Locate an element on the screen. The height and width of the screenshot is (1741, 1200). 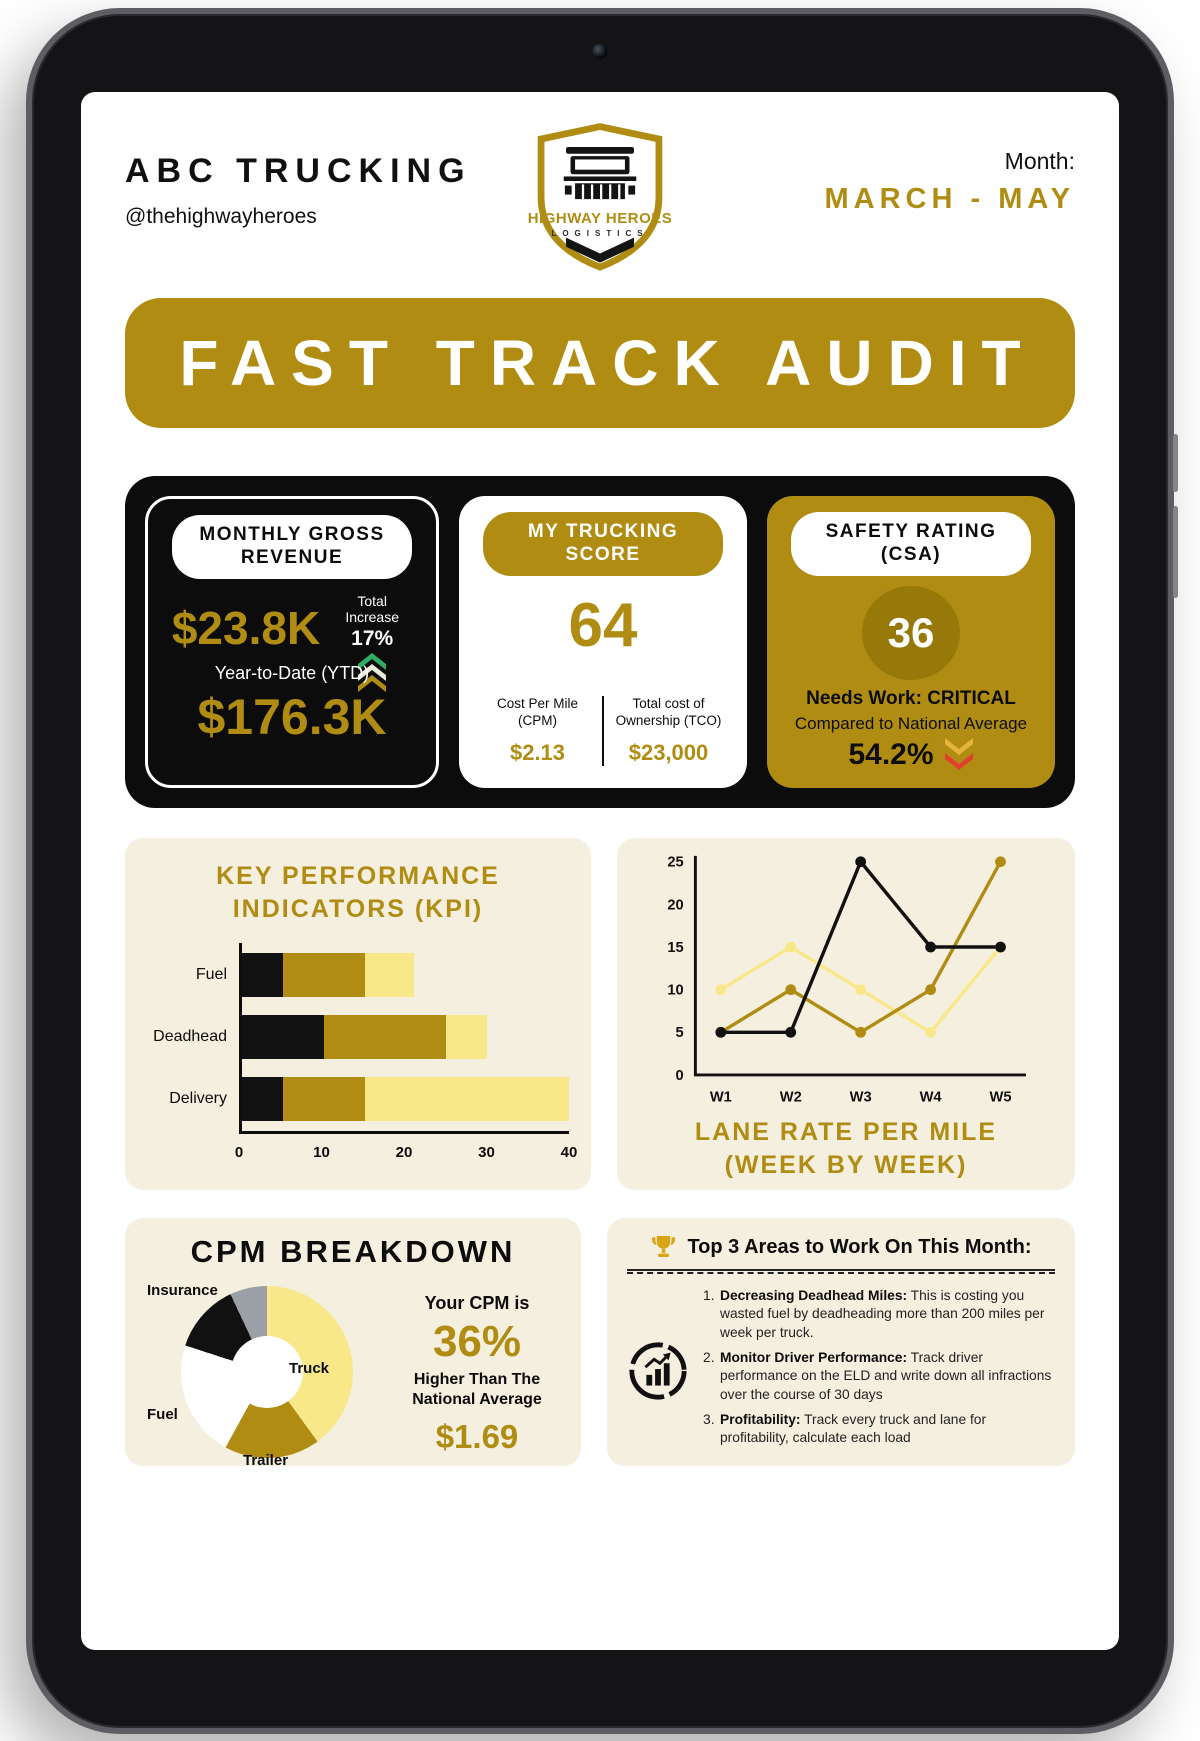
svg-text: 10 is located at coordinates (675, 991).